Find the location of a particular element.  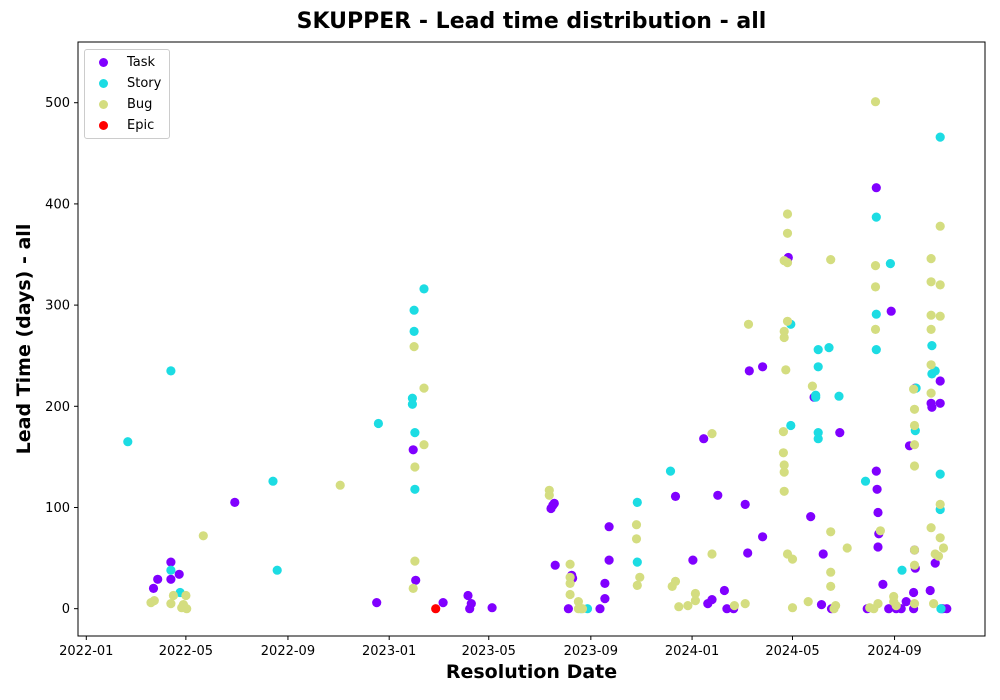

x-tick-label-8: 2024-09 is located at coordinates (894, 651).